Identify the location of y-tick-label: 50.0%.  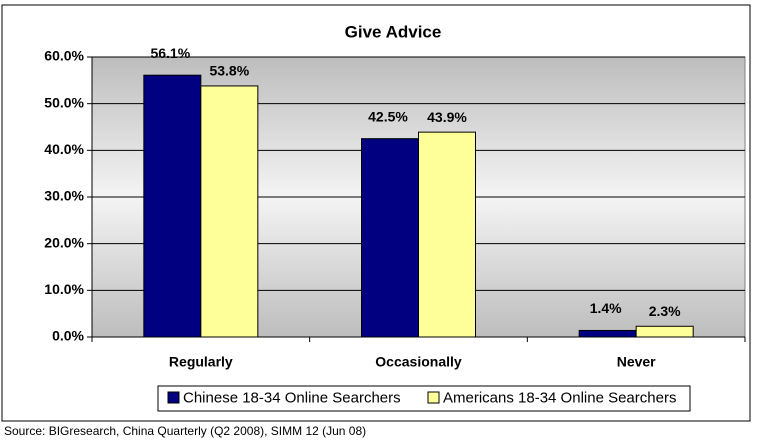
(64, 102).